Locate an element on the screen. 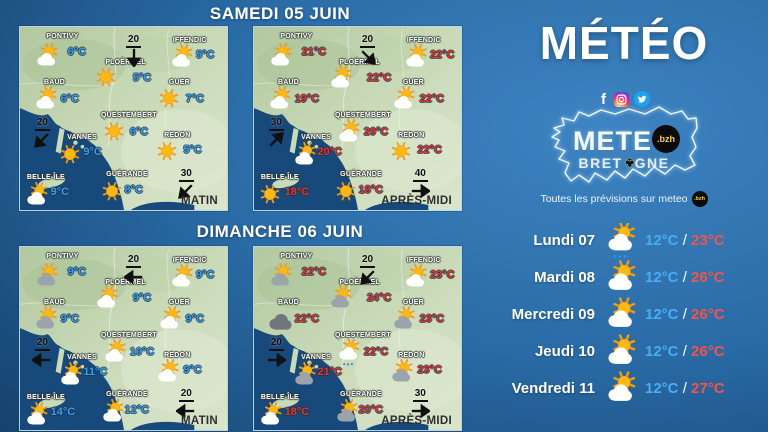 This screenshot has width=768, height=432. forecast-day: Mardi 08 is located at coordinates (564, 277).